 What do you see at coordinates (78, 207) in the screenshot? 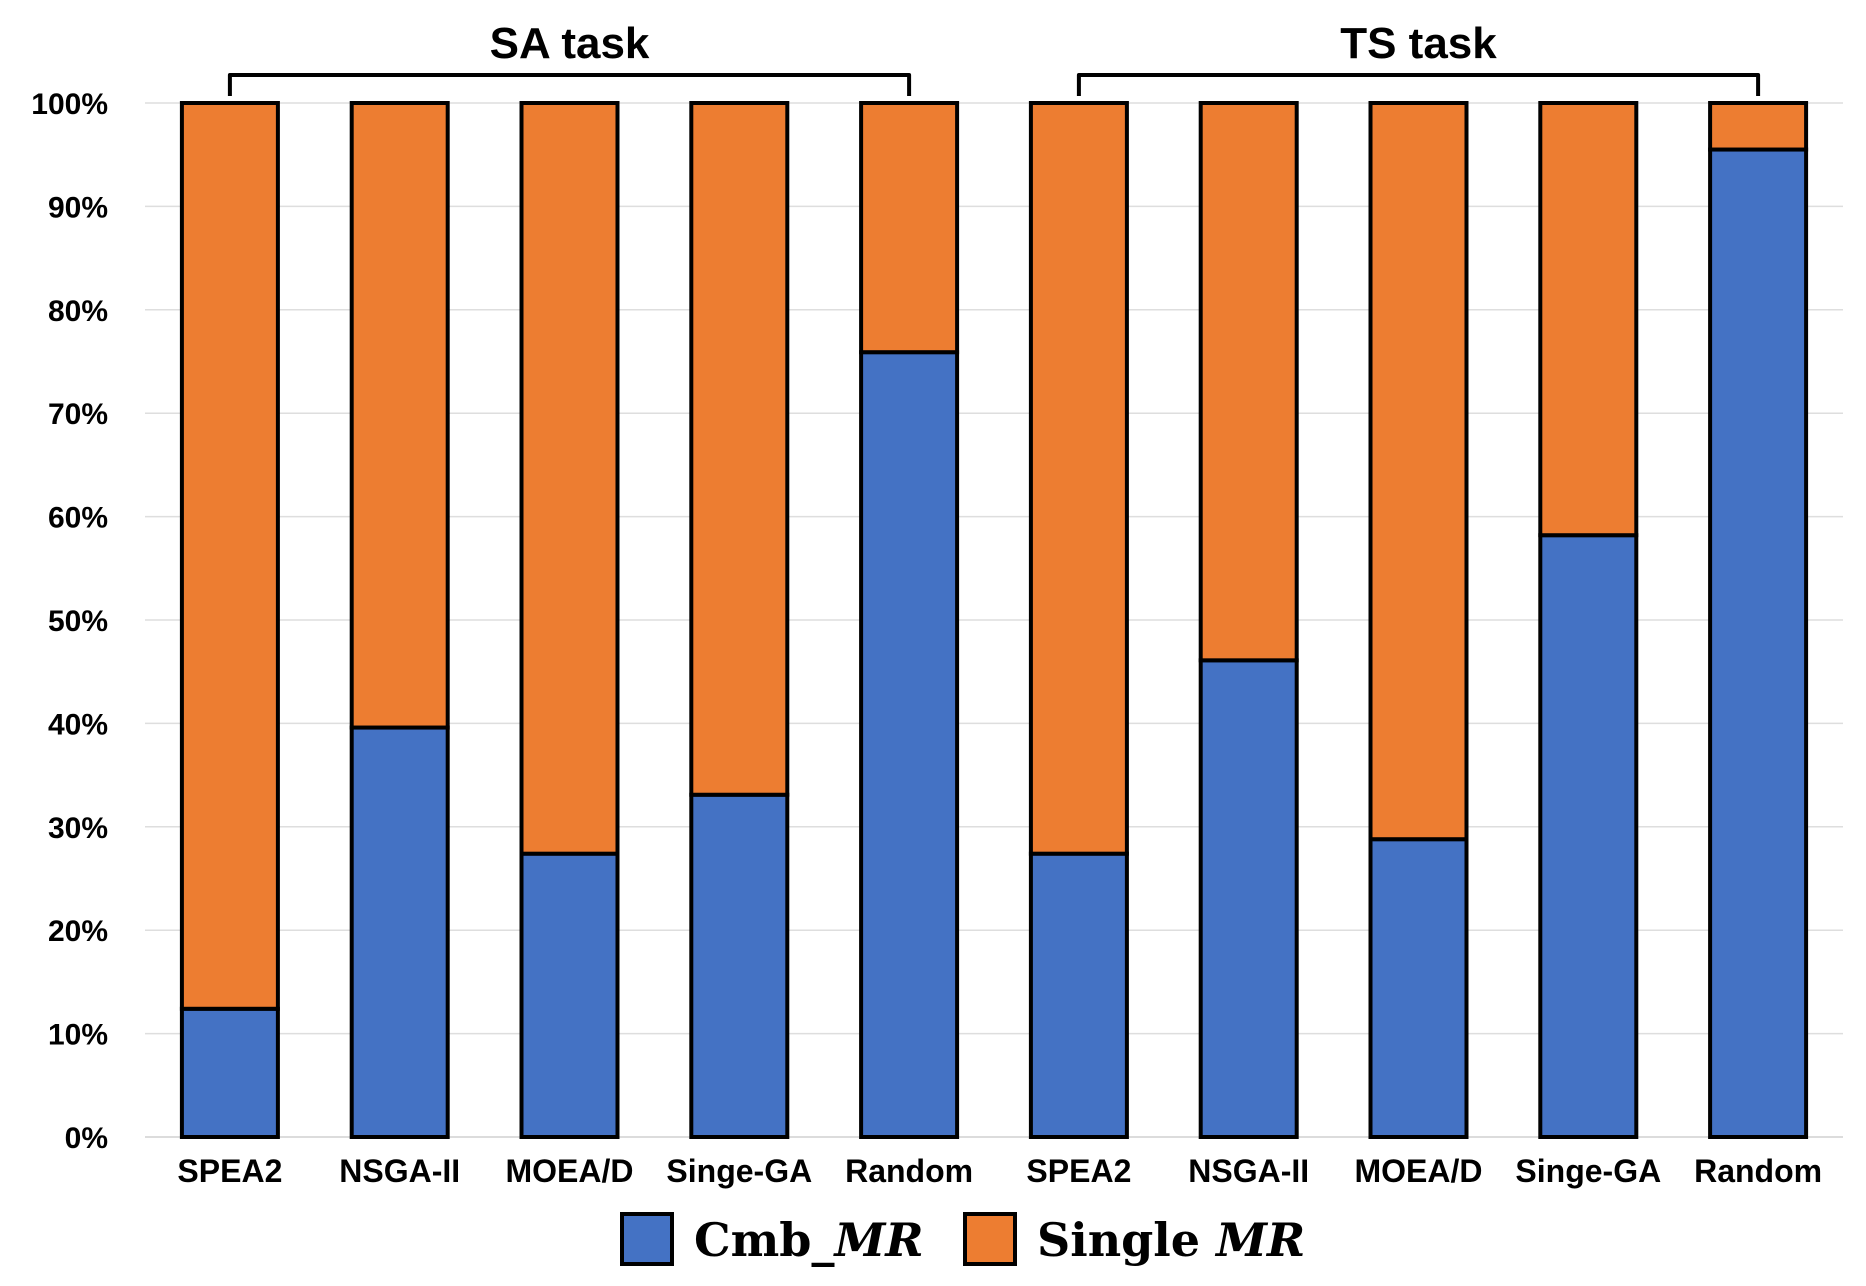
I see `y-tick-label: 90%` at bounding box center [78, 207].